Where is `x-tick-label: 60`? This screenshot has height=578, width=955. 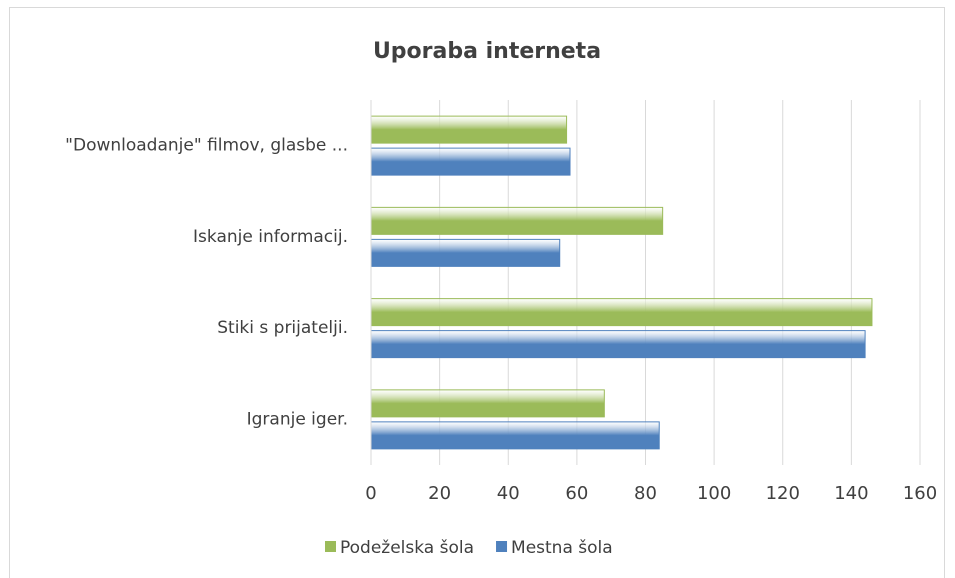
x-tick-label: 60 is located at coordinates (576, 493).